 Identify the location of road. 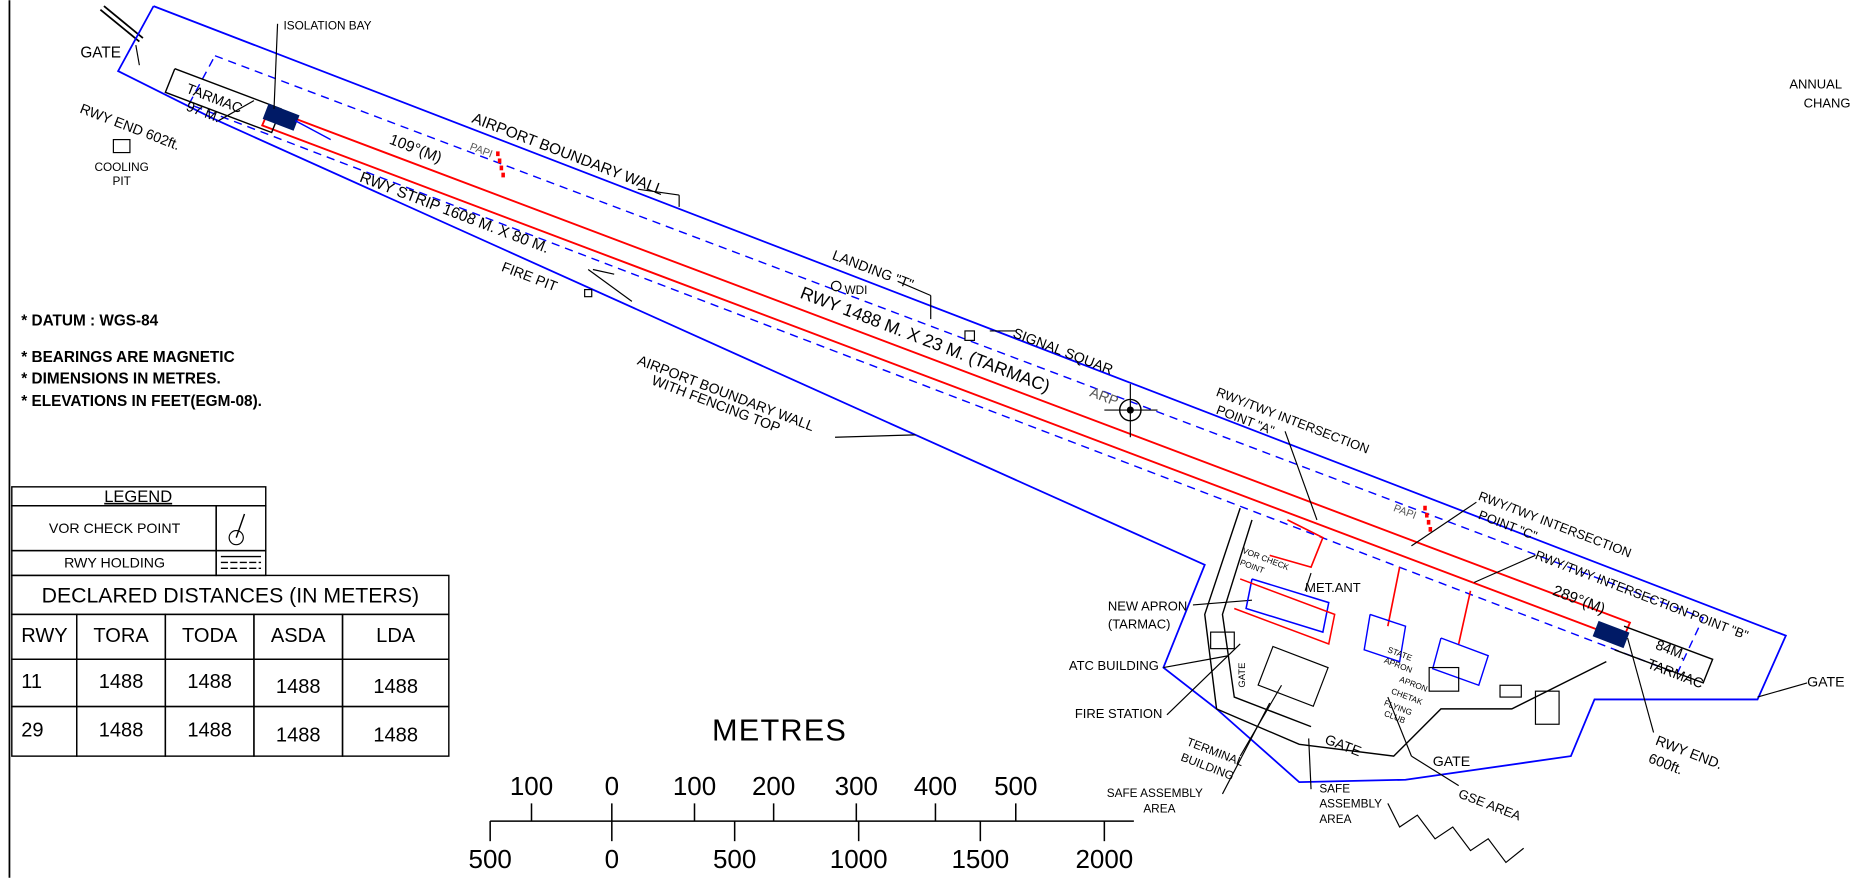
(1266, 623).